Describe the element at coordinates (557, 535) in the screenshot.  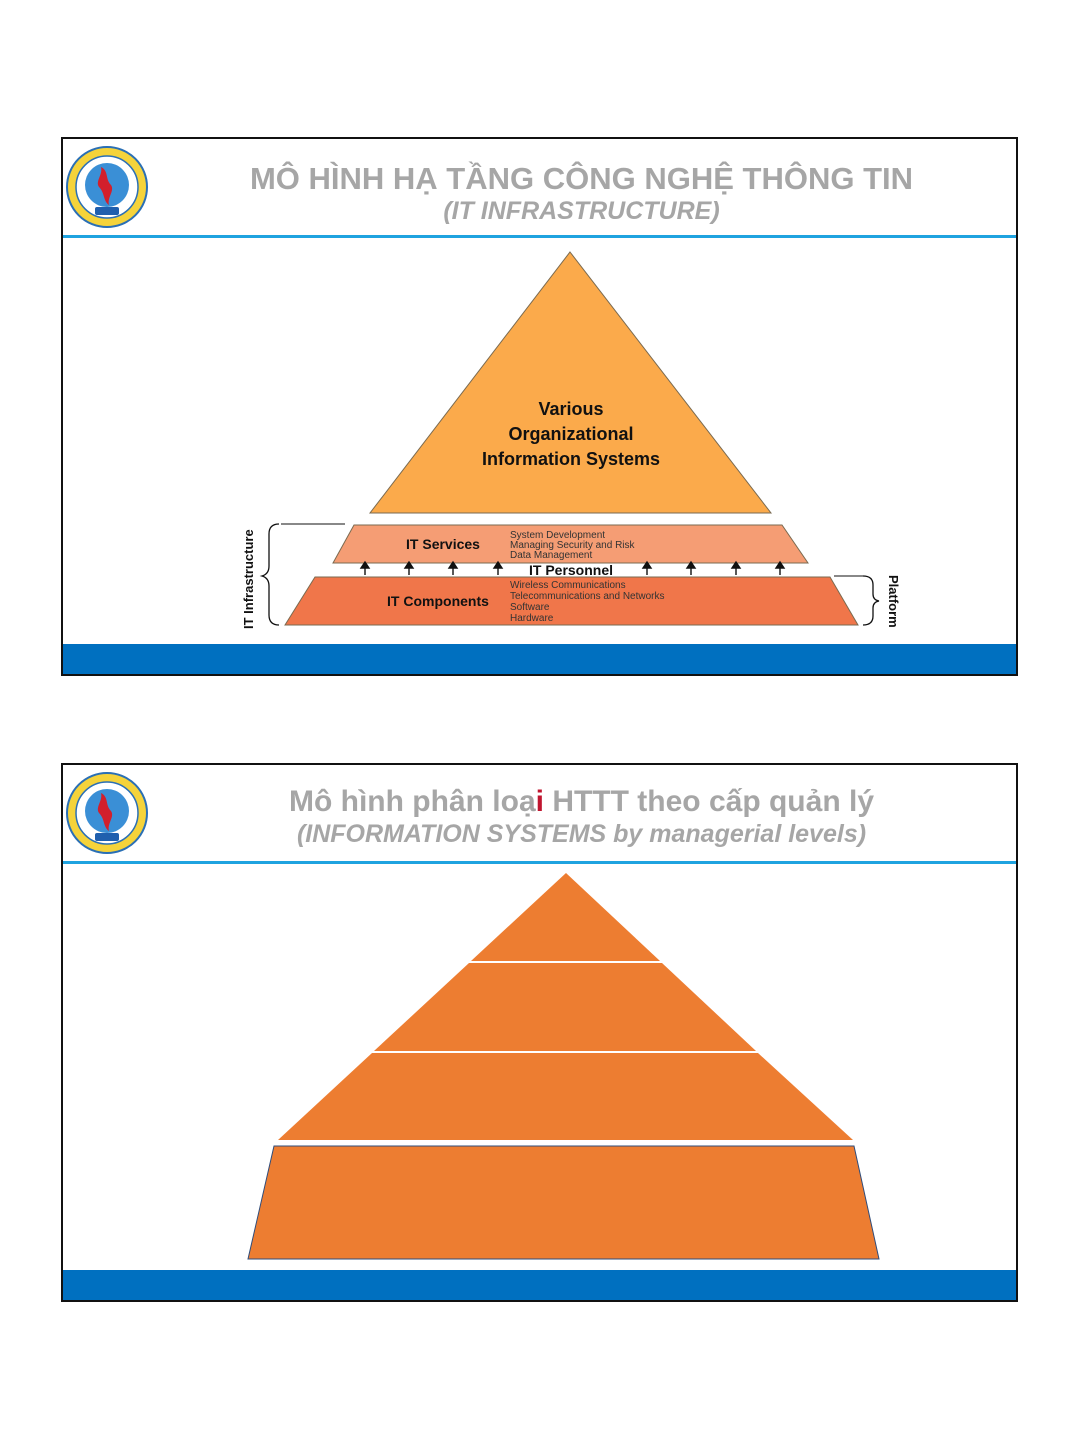
I see `it-services-item-1: System Development` at that location.